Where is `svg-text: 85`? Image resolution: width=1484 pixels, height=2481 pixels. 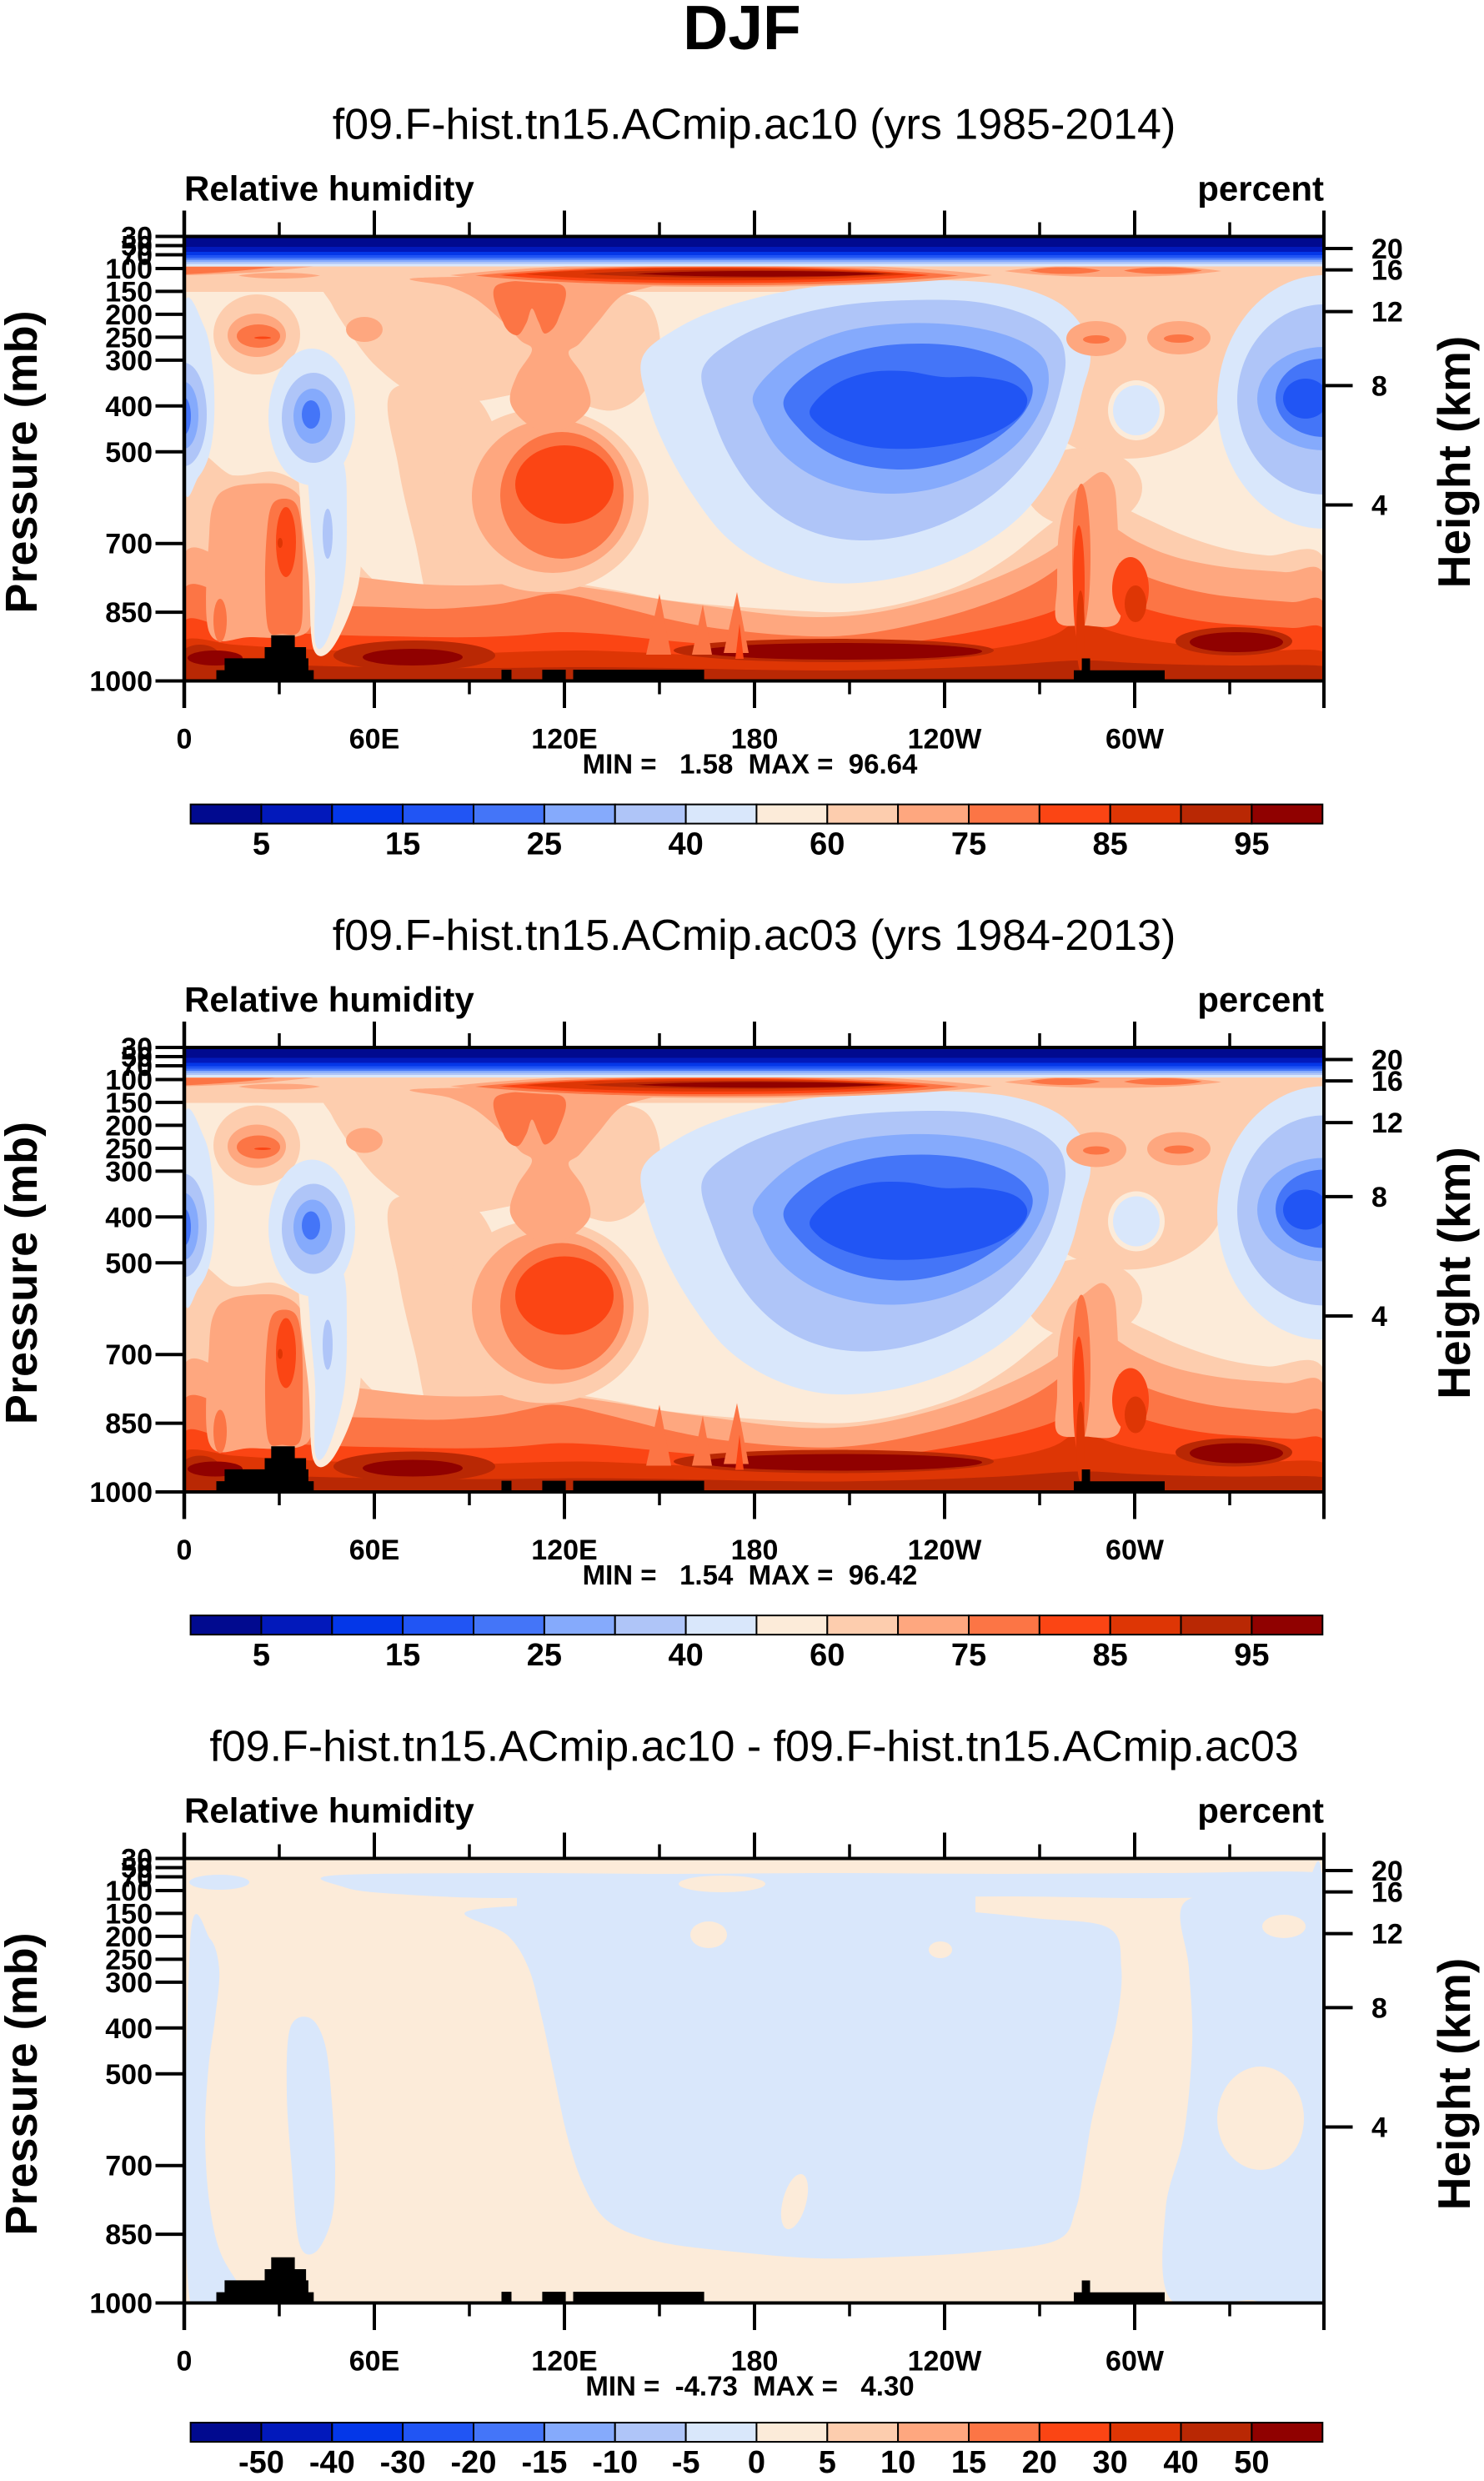 svg-text: 85 is located at coordinates (1110, 844).